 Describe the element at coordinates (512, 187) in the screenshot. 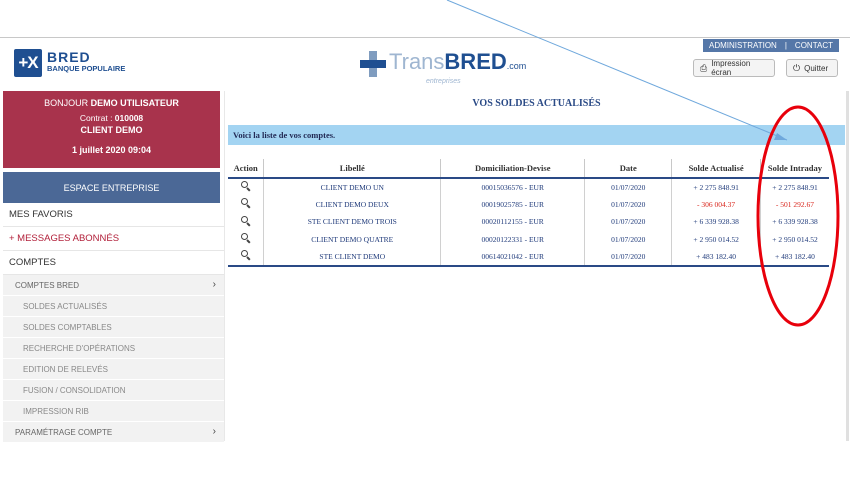

I see `domiciliation-cell: 00015036576 - EUR` at that location.